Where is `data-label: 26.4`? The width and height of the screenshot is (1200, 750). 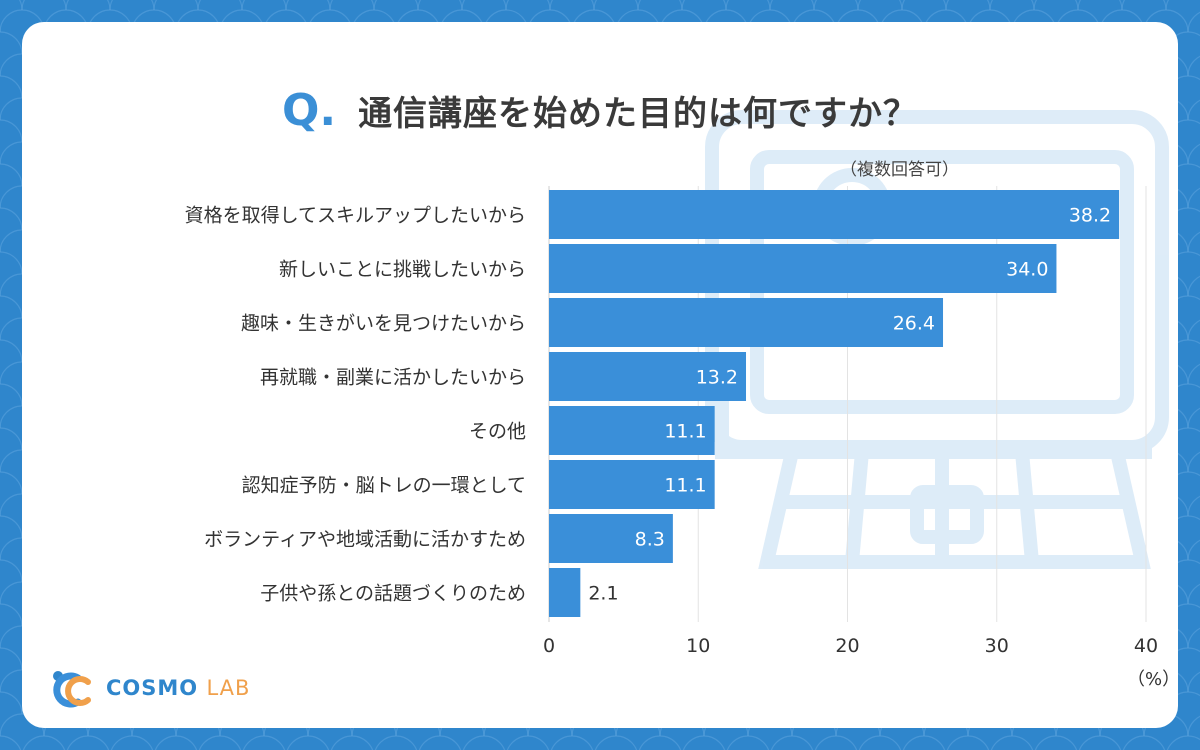 data-label: 26.4 is located at coordinates (914, 324).